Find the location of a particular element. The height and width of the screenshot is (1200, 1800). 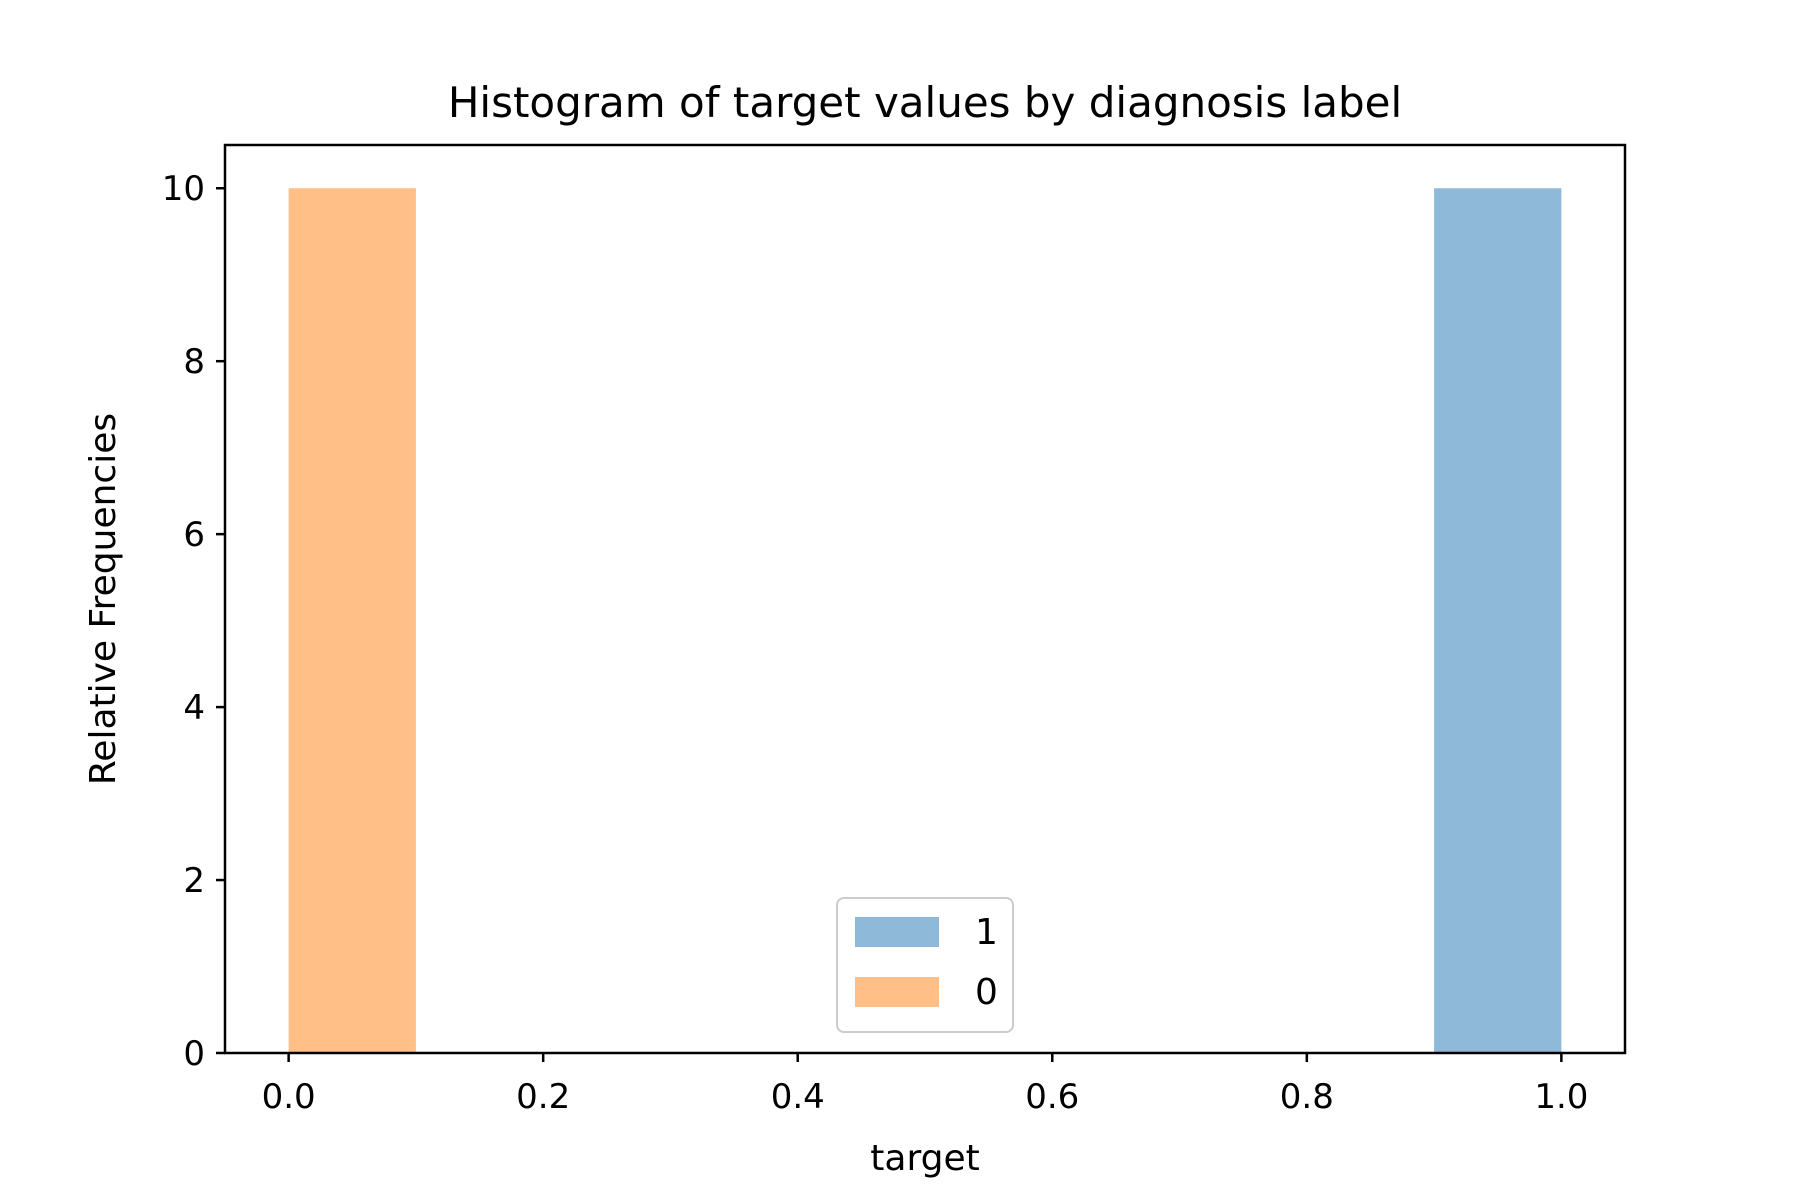

legend: 10 is located at coordinates (925, 965).